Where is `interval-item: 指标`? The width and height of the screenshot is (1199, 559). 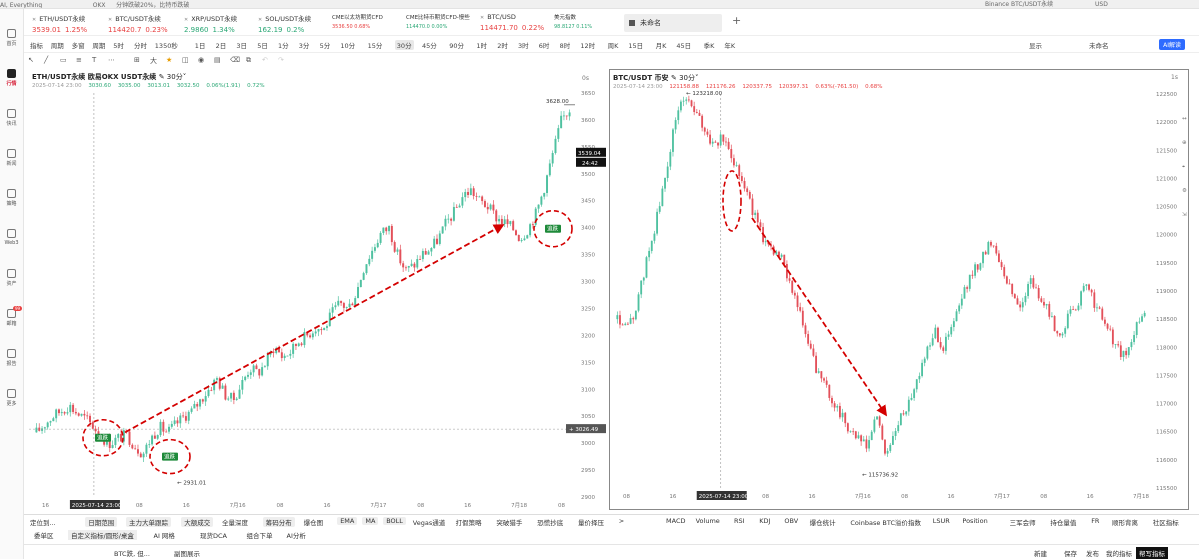
interval-item: 指标 is located at coordinates (36, 46).